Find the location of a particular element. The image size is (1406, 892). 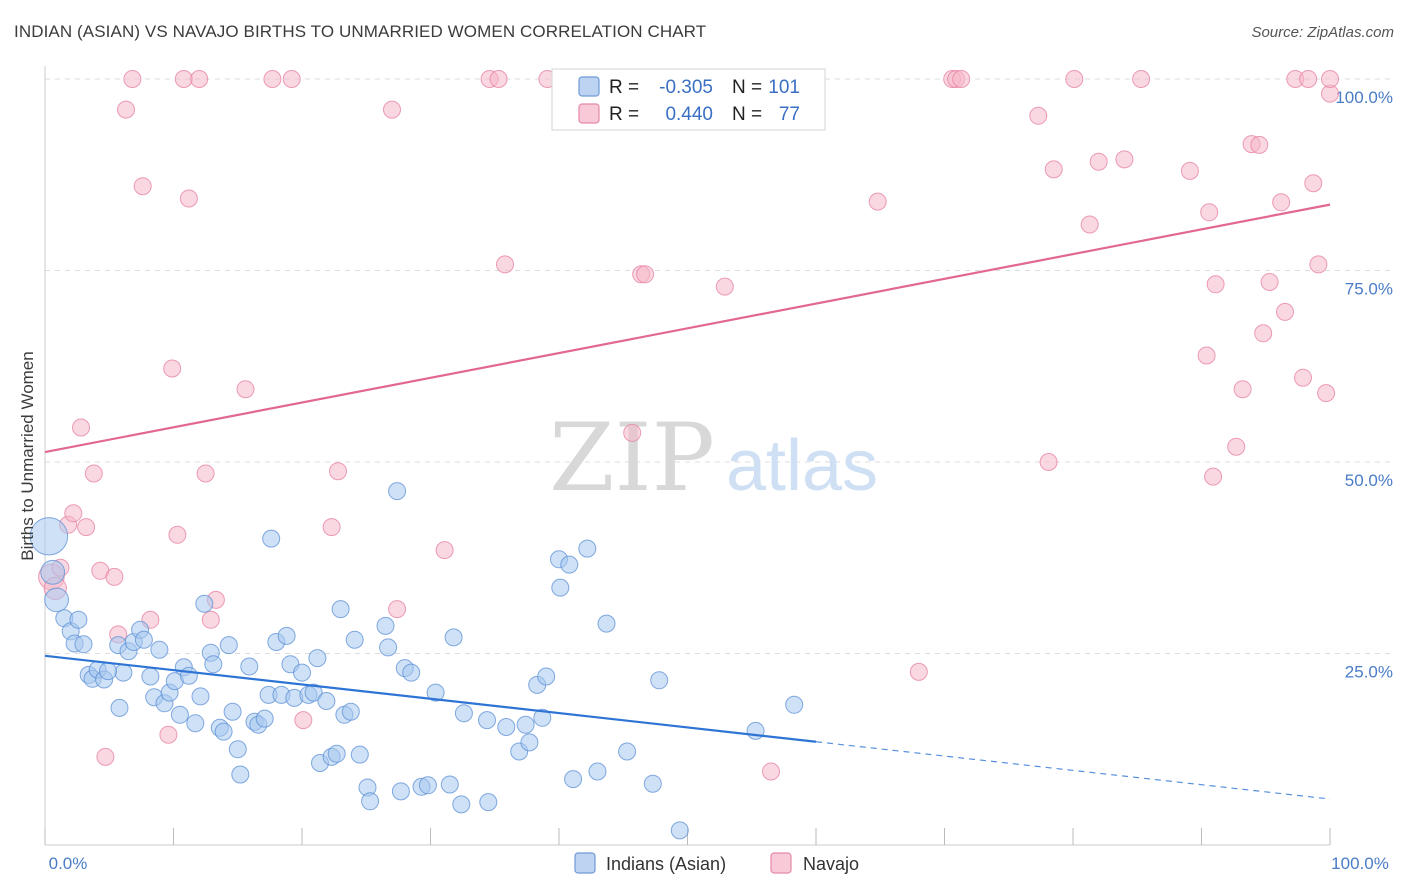

indians-trend-line-extension is located at coordinates (1073, 770).